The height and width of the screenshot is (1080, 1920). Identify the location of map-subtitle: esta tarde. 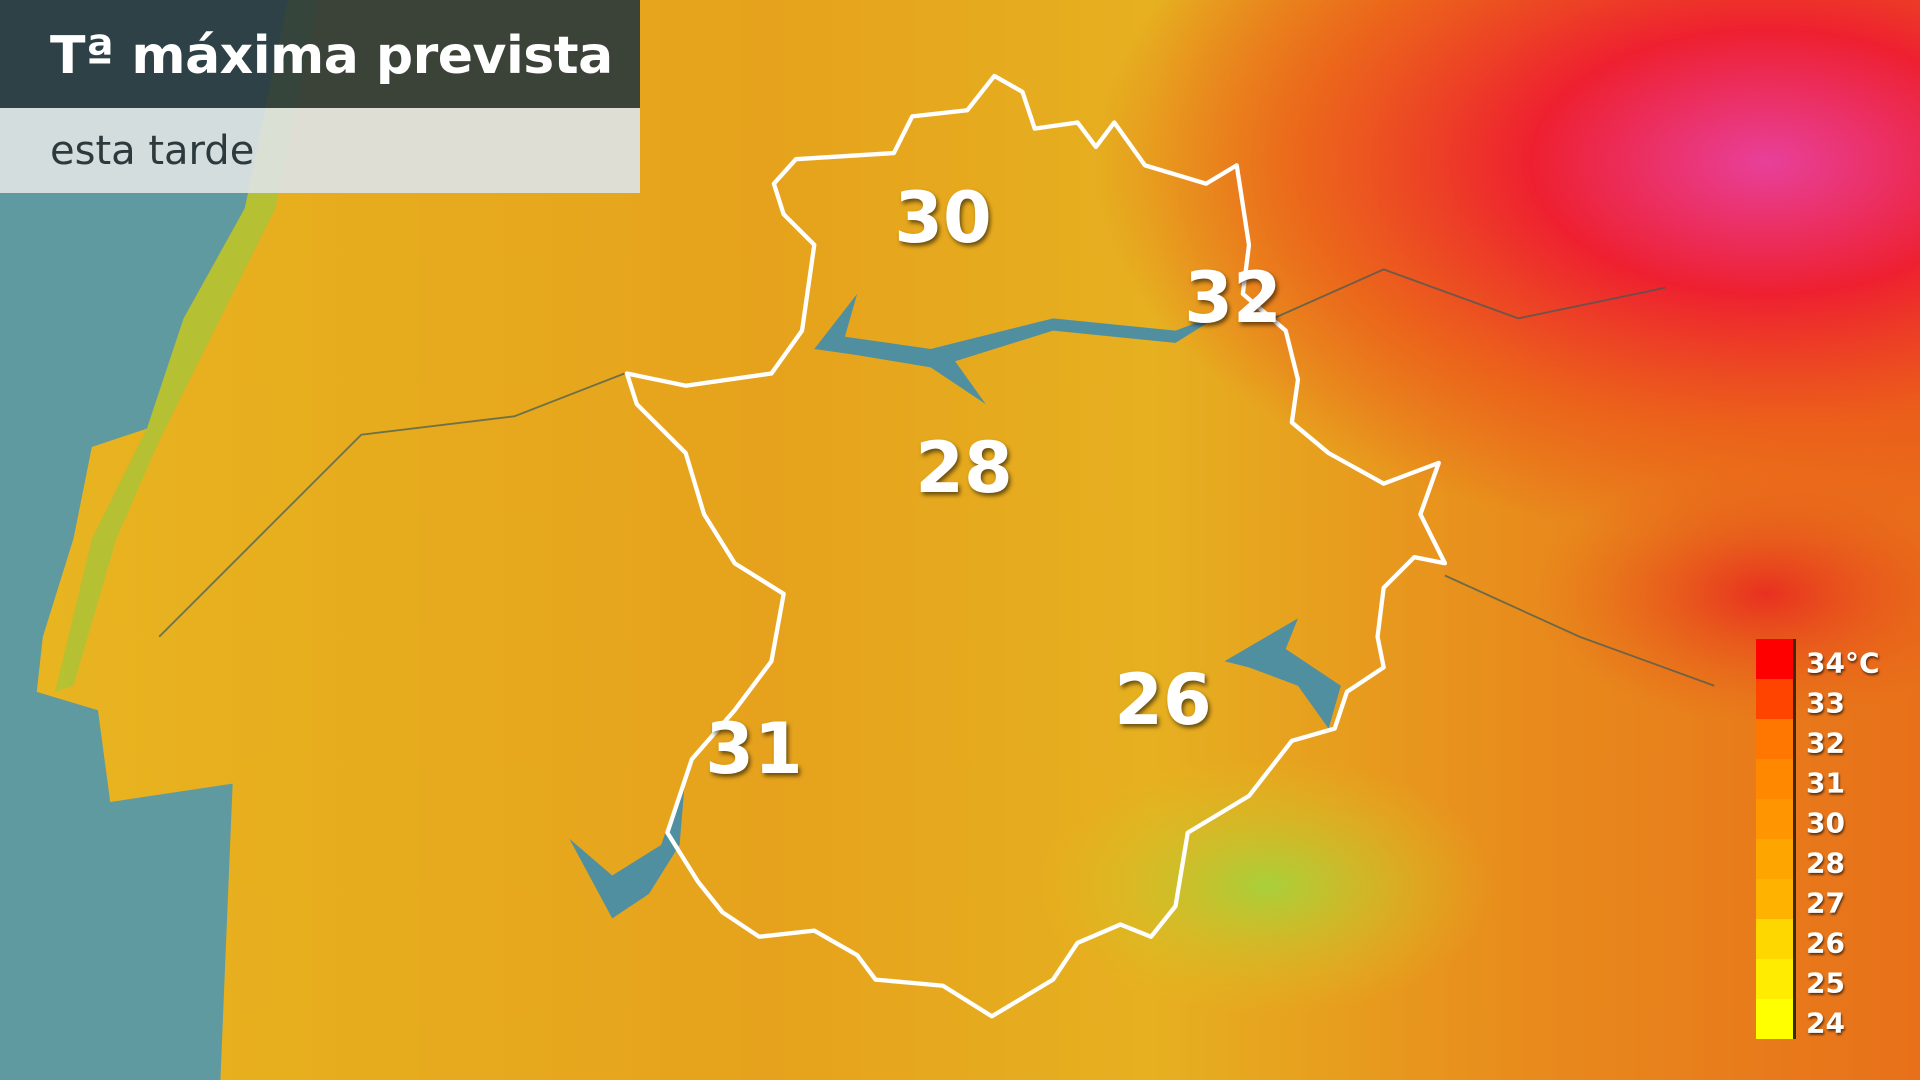
(152, 151).